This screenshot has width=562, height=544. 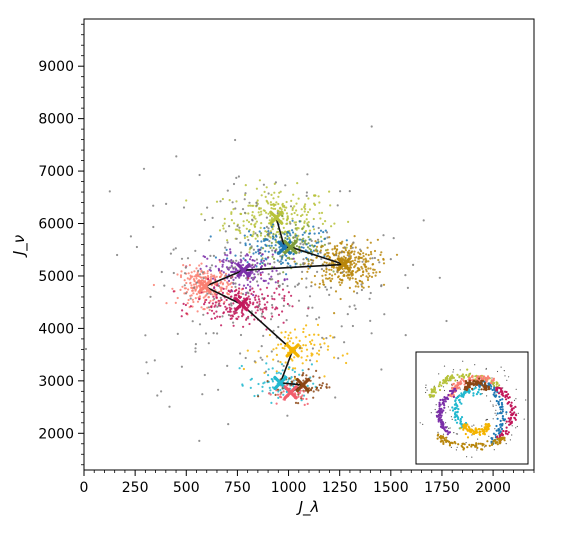 What do you see at coordinates (56, 172) in the screenshot?
I see `y-tick-label: 7000` at bounding box center [56, 172].